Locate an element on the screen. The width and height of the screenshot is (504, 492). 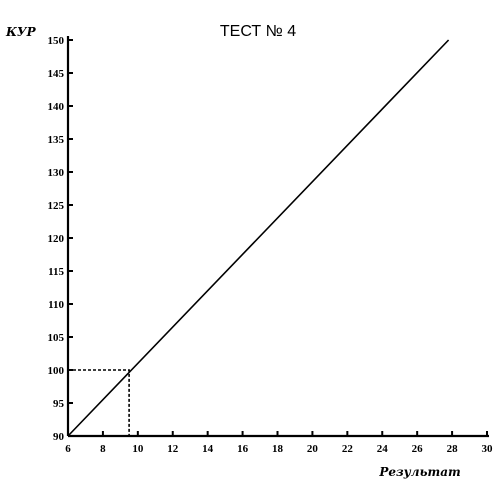
y-tick-label: 105 is located at coordinates (56, 338).